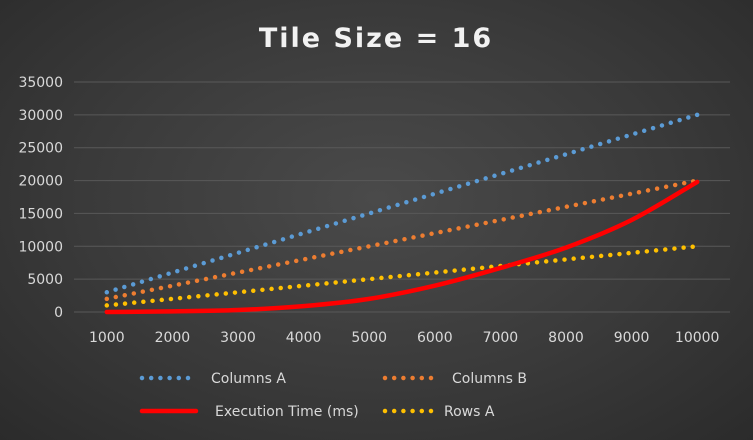 This screenshot has height=440, width=753. Describe the element at coordinates (40, 116) in the screenshot. I see `y-tick-label: 30000` at that location.